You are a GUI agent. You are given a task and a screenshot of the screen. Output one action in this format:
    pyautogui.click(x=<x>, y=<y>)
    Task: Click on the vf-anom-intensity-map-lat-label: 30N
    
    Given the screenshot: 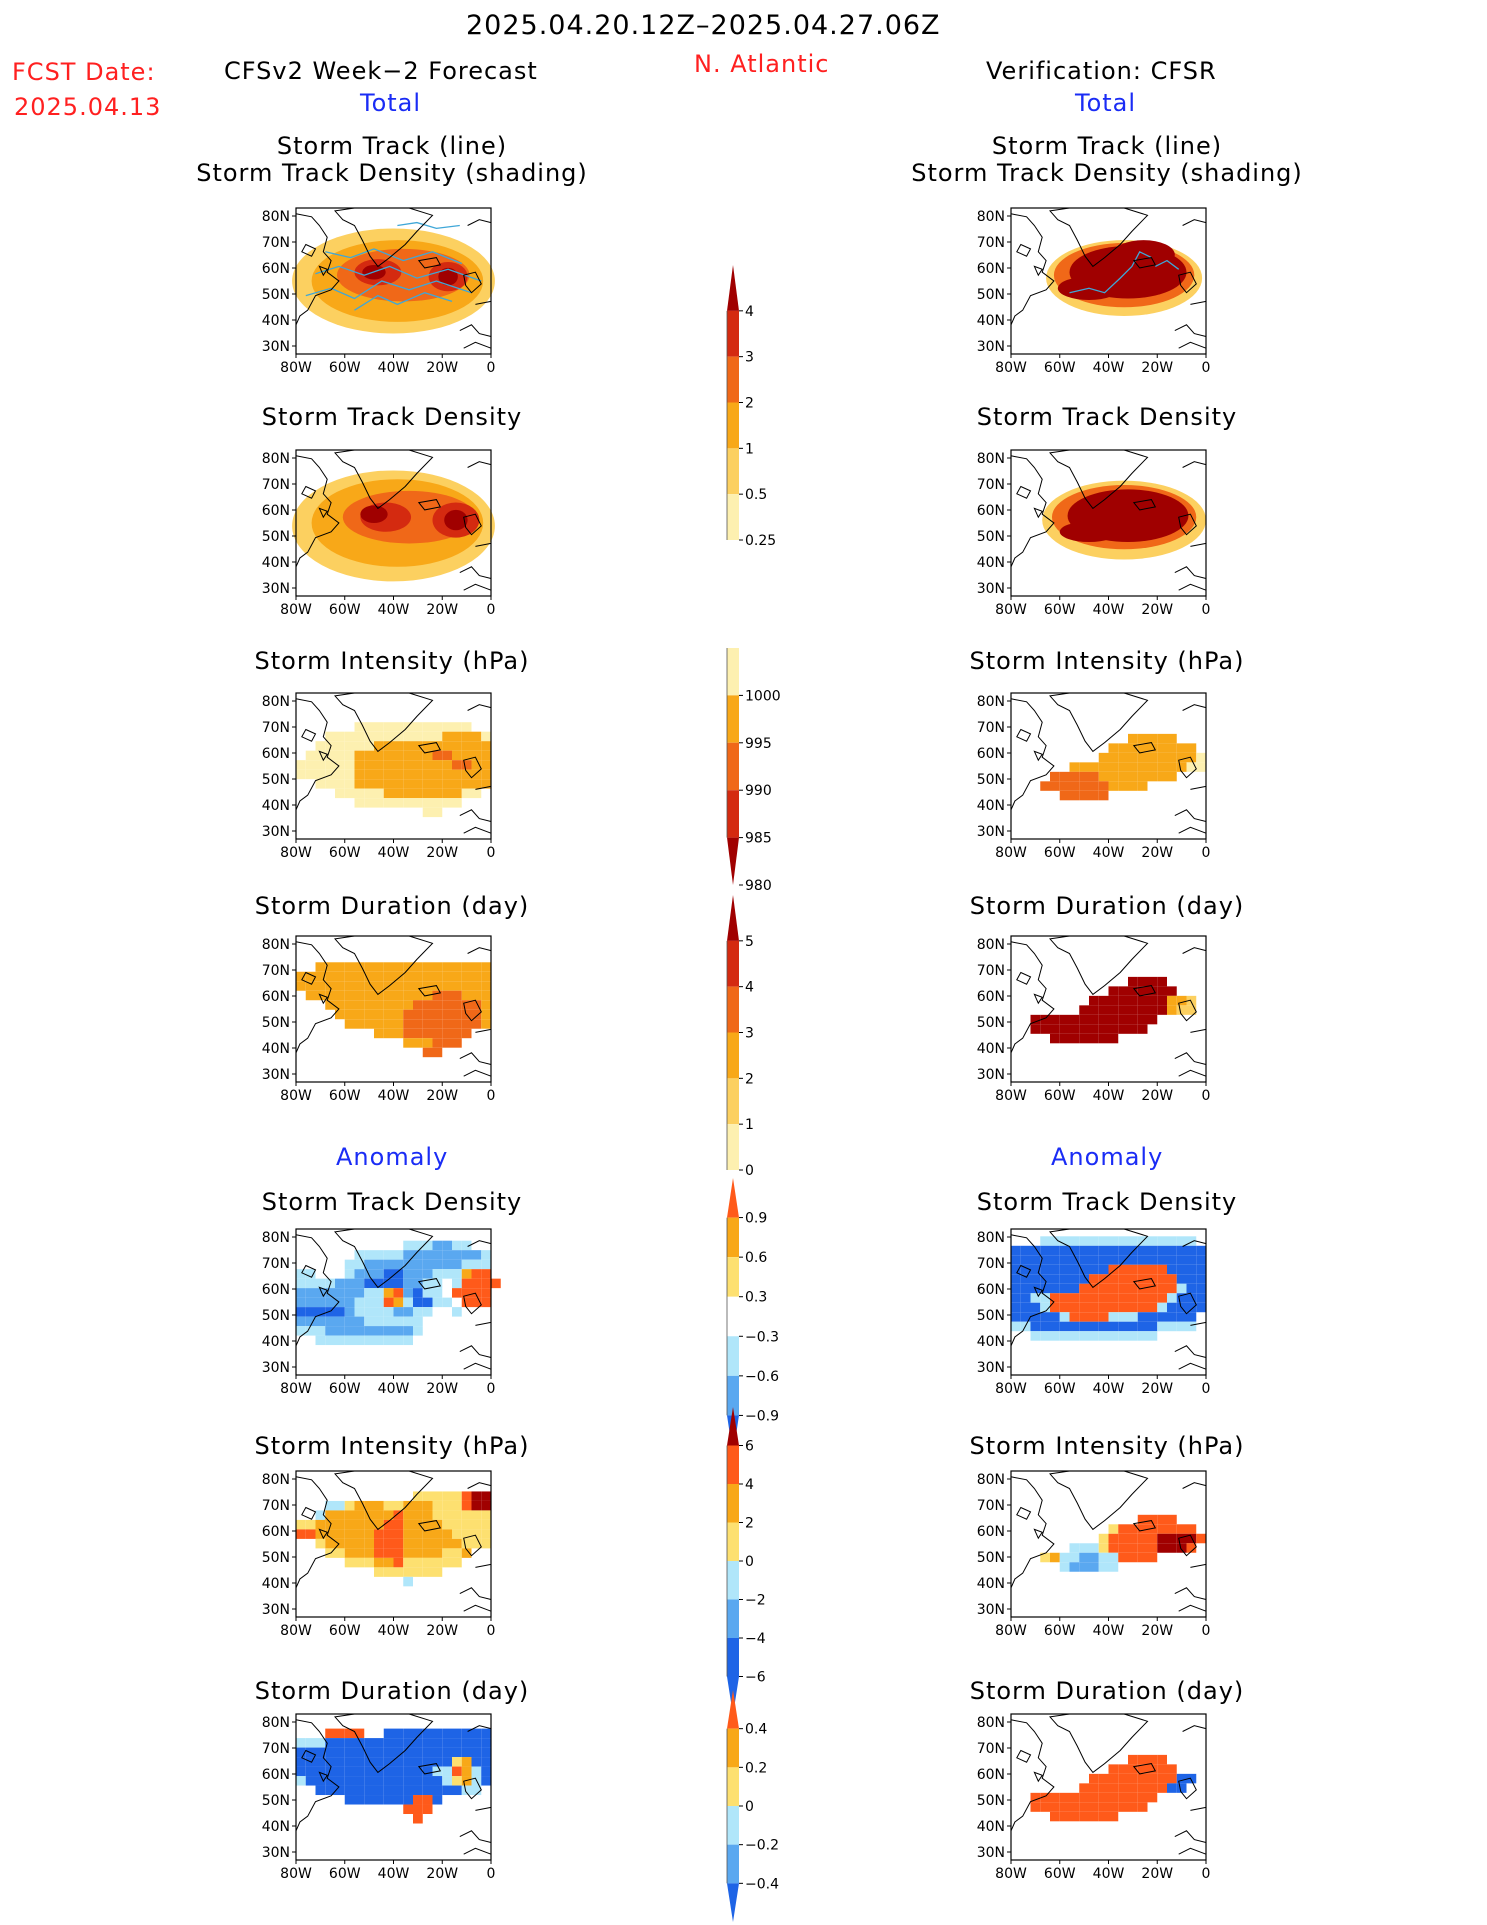 What is the action you would take?
    pyautogui.click(x=991, y=1610)
    